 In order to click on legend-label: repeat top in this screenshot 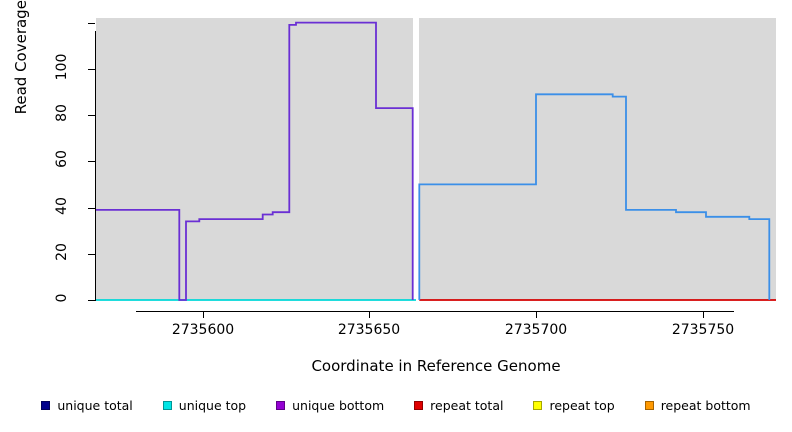, I will do `click(582, 405)`.